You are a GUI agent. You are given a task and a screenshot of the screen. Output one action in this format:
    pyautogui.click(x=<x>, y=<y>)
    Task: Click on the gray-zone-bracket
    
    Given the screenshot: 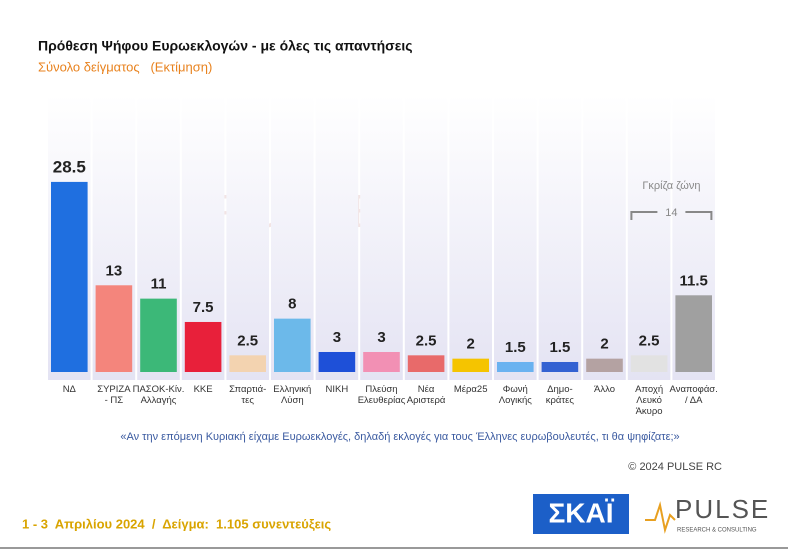 What is the action you would take?
    pyautogui.click(x=671, y=215)
    